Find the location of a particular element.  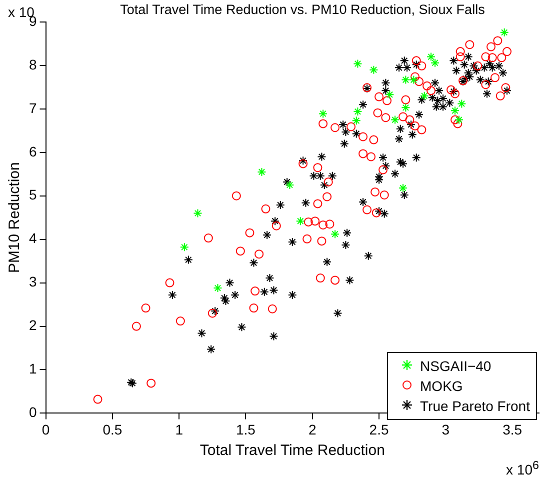

y-tick-label: 3 is located at coordinates (32, 282).